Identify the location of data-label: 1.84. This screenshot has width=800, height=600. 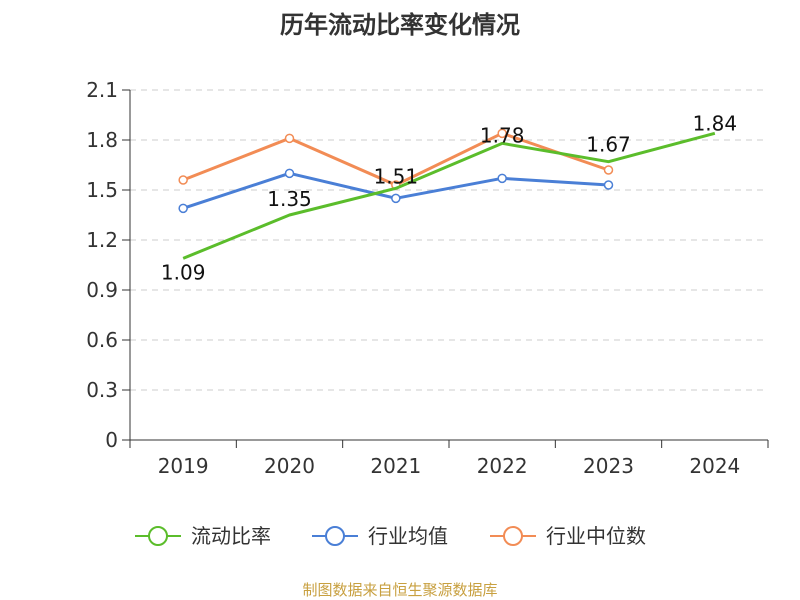
(715, 123).